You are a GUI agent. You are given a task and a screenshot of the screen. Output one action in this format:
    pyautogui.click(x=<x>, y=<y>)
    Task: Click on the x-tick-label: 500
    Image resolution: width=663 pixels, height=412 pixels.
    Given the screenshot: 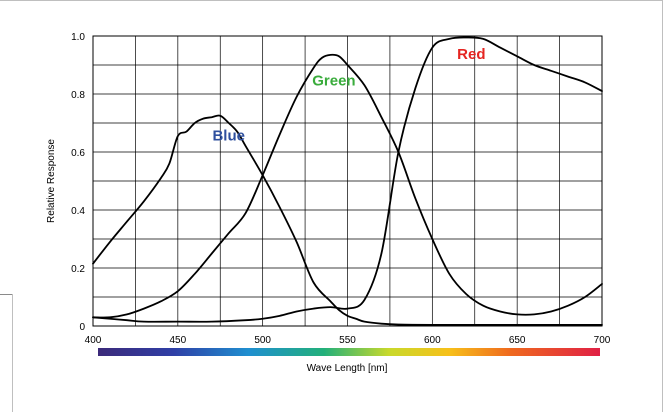 What is the action you would take?
    pyautogui.click(x=262, y=340)
    